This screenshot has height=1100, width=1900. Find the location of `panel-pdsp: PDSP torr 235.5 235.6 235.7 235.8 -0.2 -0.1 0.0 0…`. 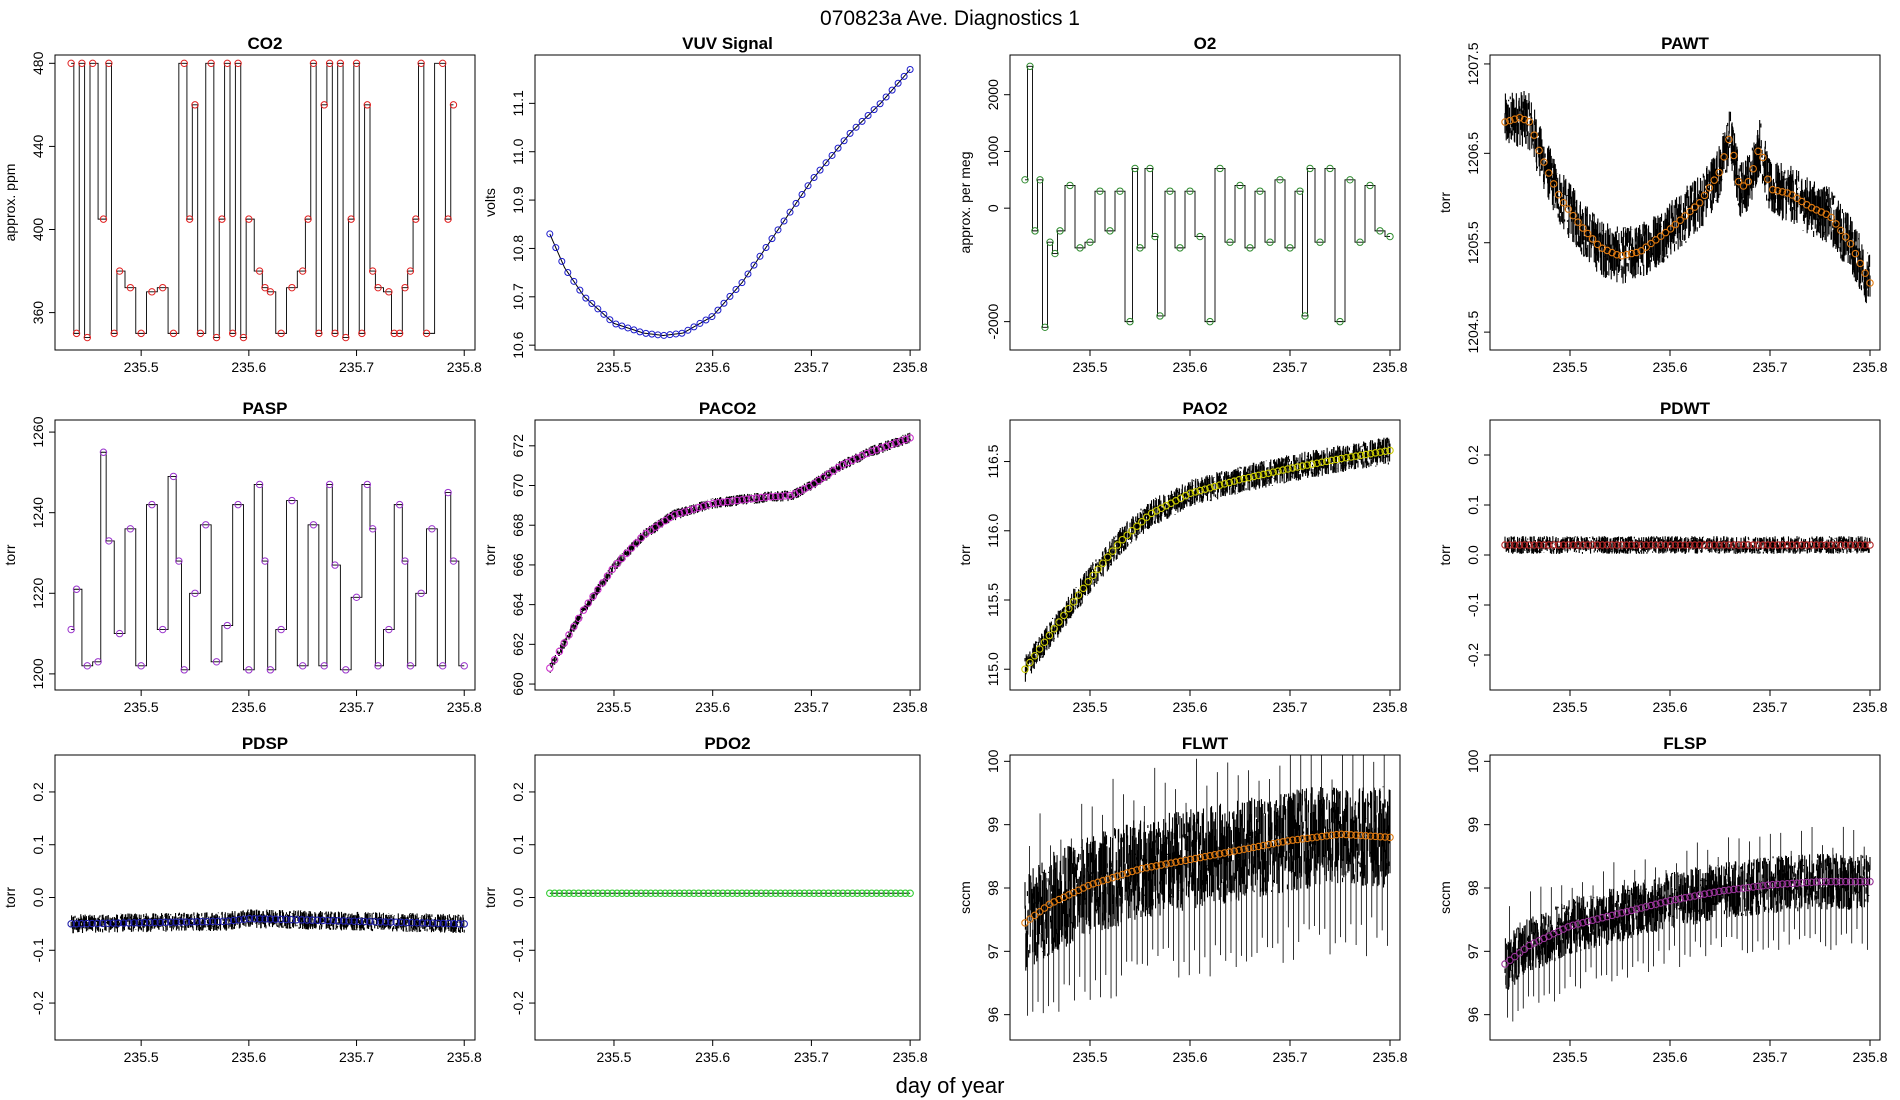

panel-pdsp: PDSP torr 235.5 235.6 235.7 235.8 -0.2 -0.1 0.0 0… is located at coordinates (242, 899).